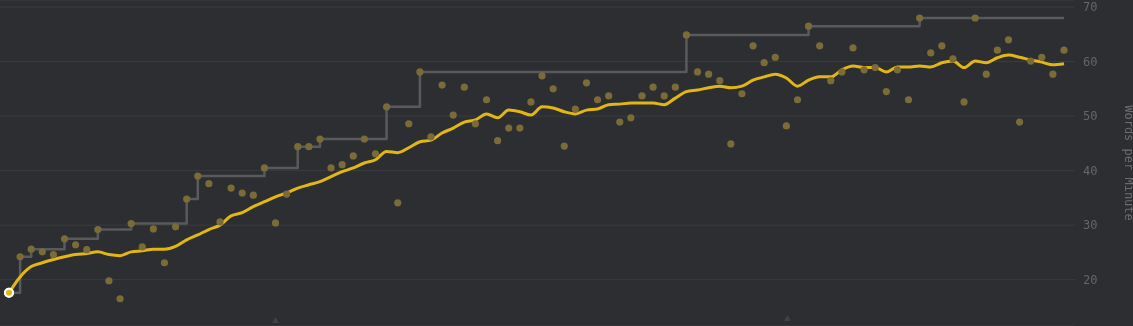 Image resolution: width=1133 pixels, height=326 pixels. Describe the element at coordinates (1090, 170) in the screenshot. I see `y-tick-label: 40` at that location.